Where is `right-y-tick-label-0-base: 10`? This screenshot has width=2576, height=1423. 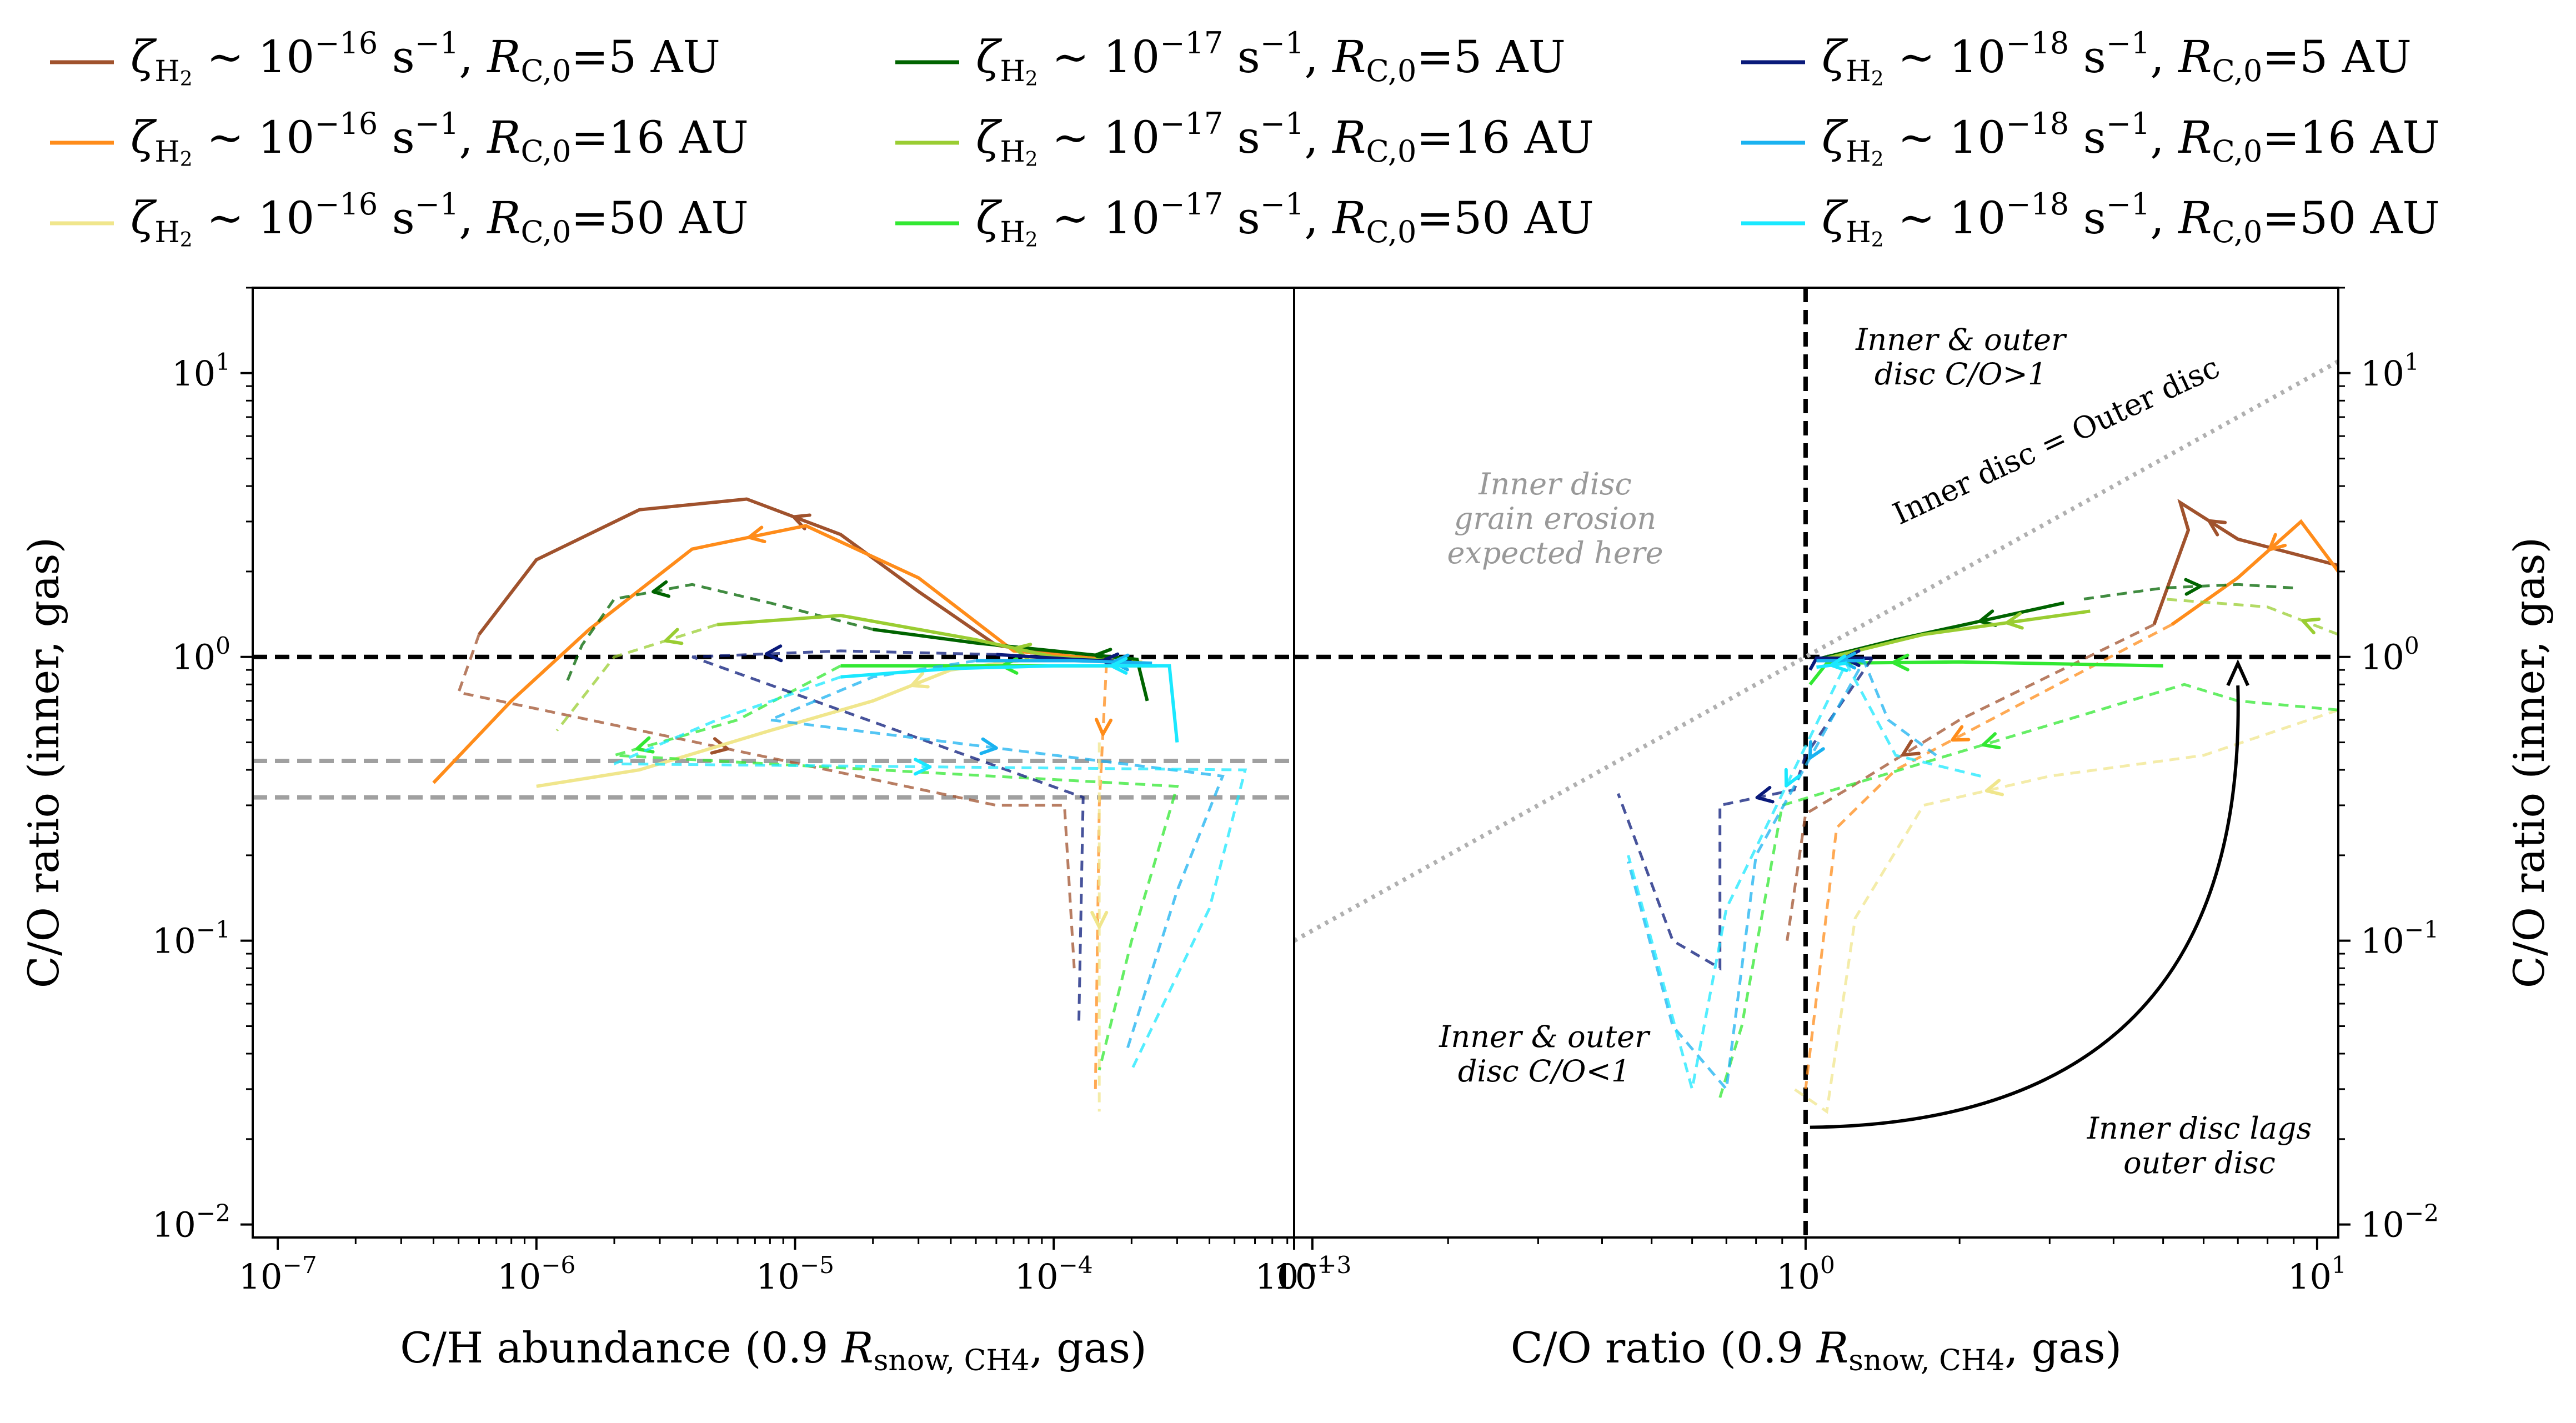 right-y-tick-label-0-base: 10 is located at coordinates (2382, 1225).